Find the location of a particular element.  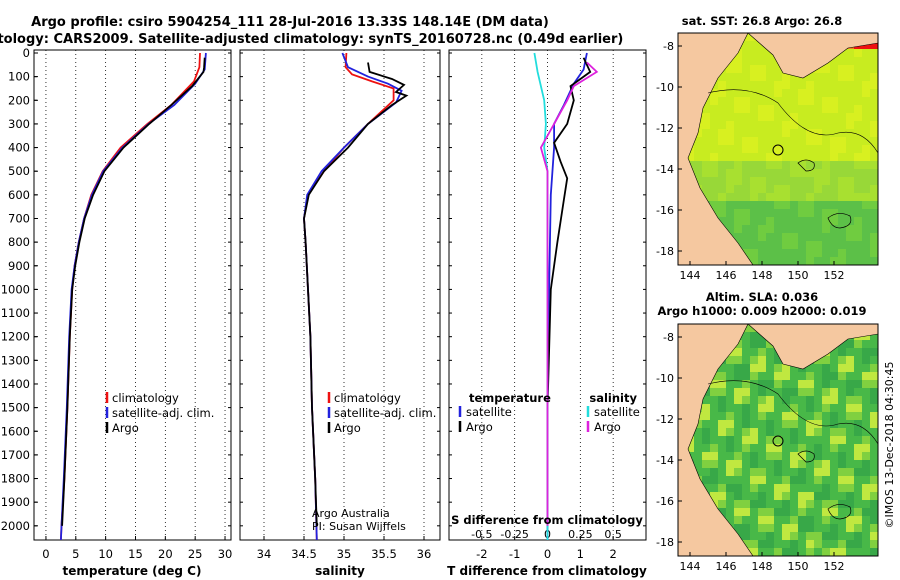

x-tick-label: 5 is located at coordinates (75, 554).